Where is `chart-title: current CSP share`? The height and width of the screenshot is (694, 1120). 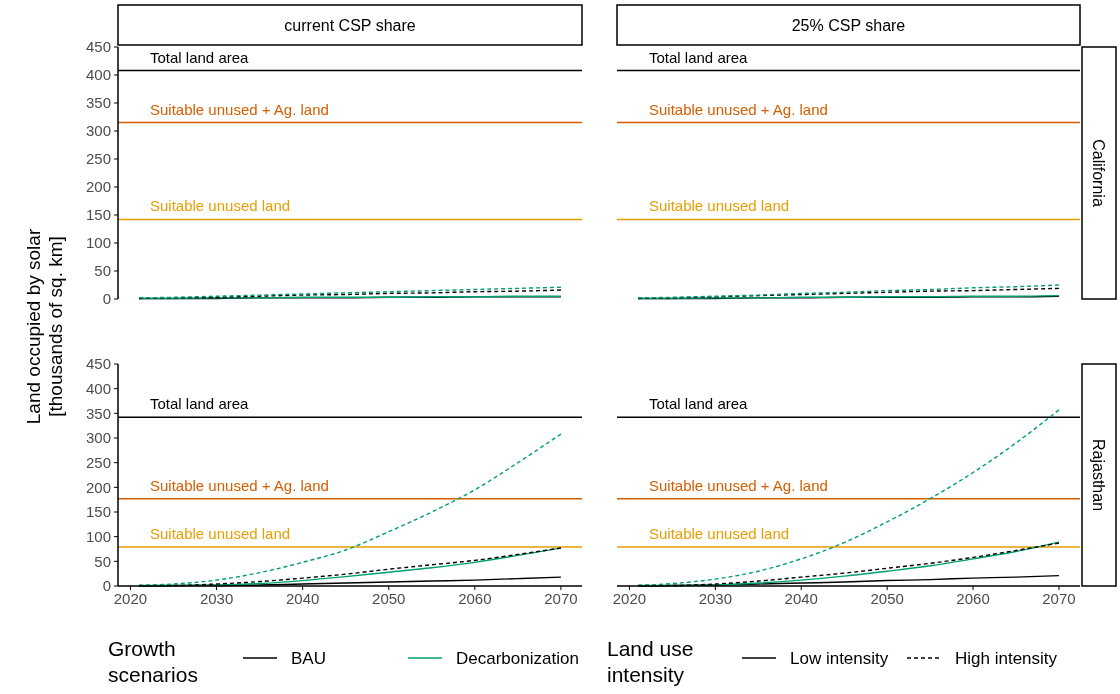
chart-title: current CSP share is located at coordinates (350, 25).